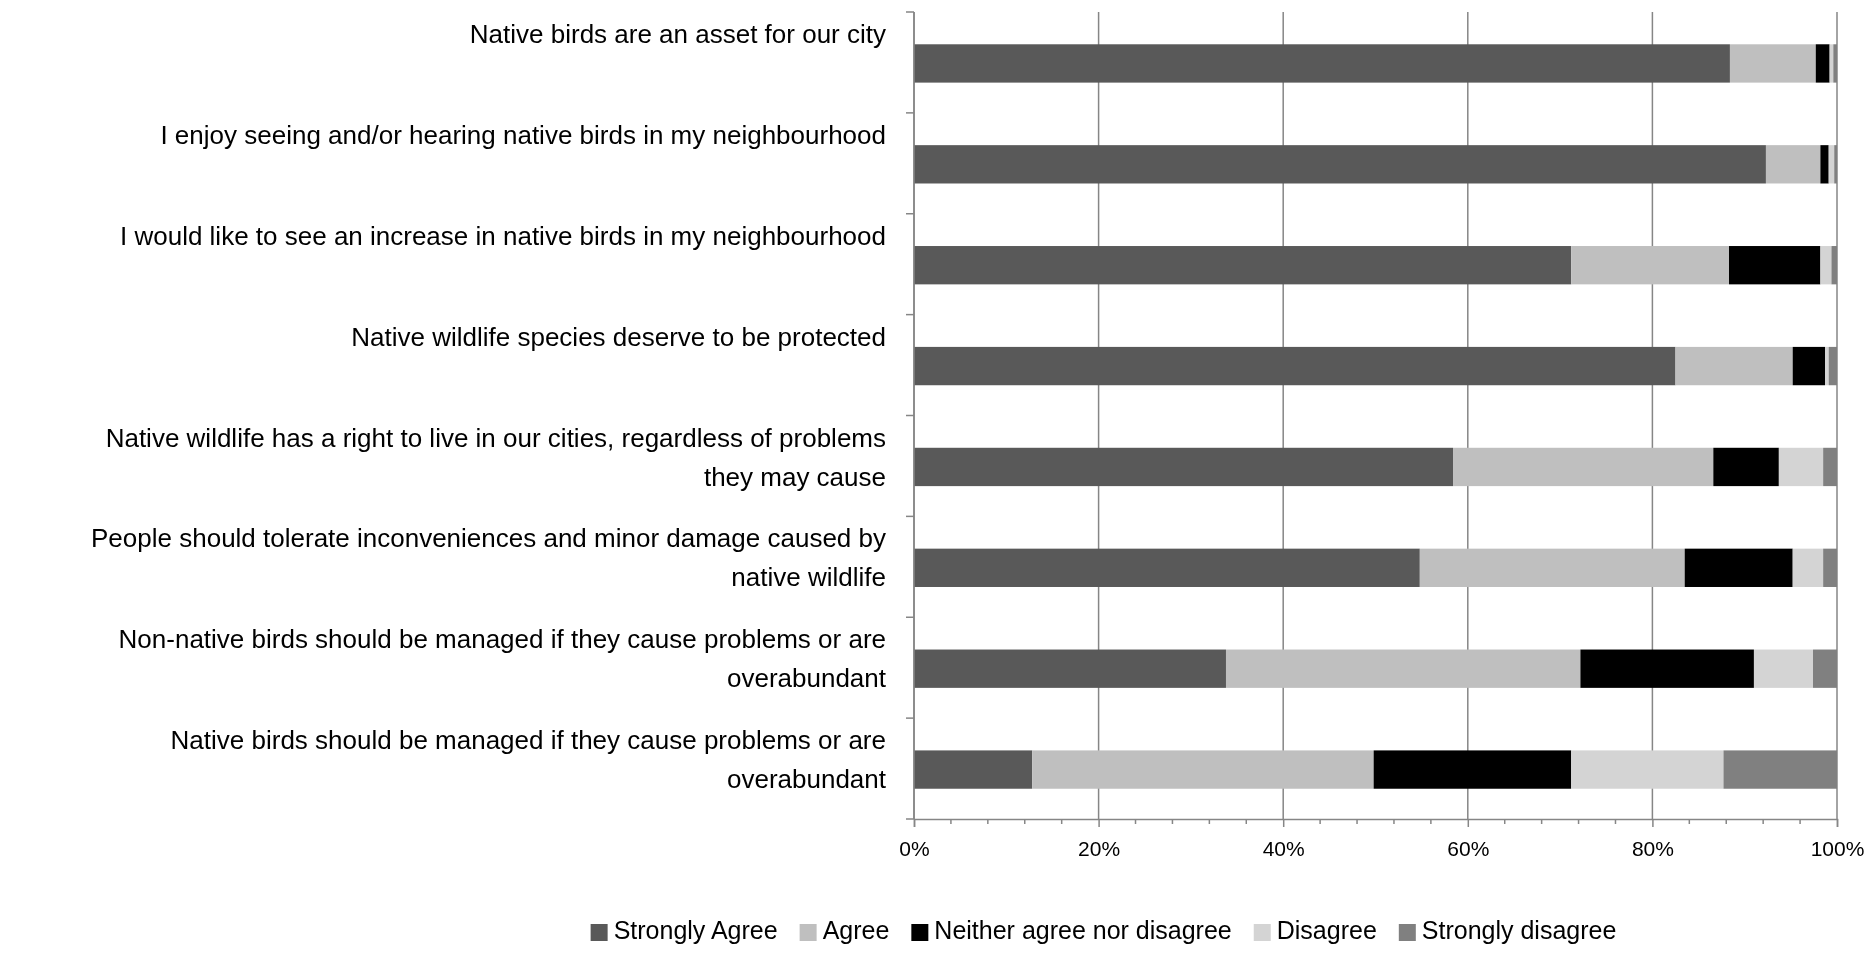  Describe the element at coordinates (856, 930) in the screenshot. I see `legend-label: Agree` at that location.